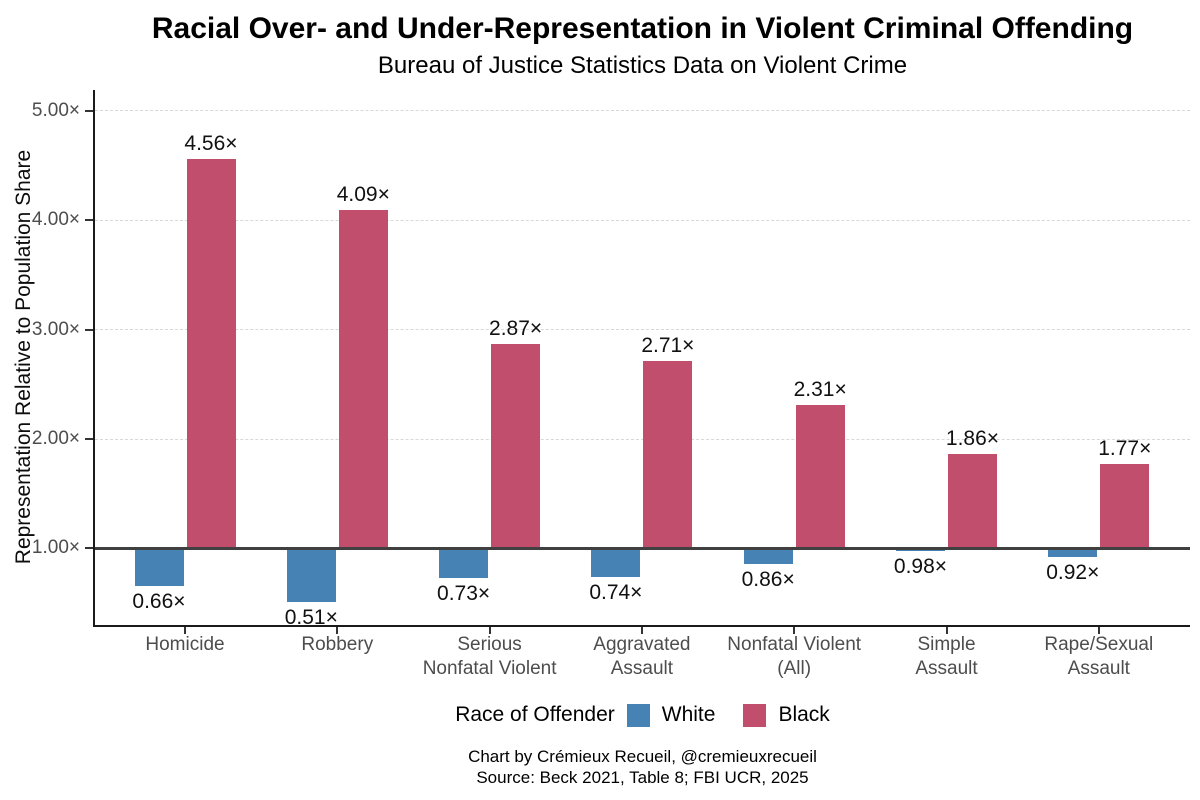 The width and height of the screenshot is (1200, 800). Describe the element at coordinates (820, 390) in the screenshot. I see `bar-label-black-4: 2.31×` at that location.